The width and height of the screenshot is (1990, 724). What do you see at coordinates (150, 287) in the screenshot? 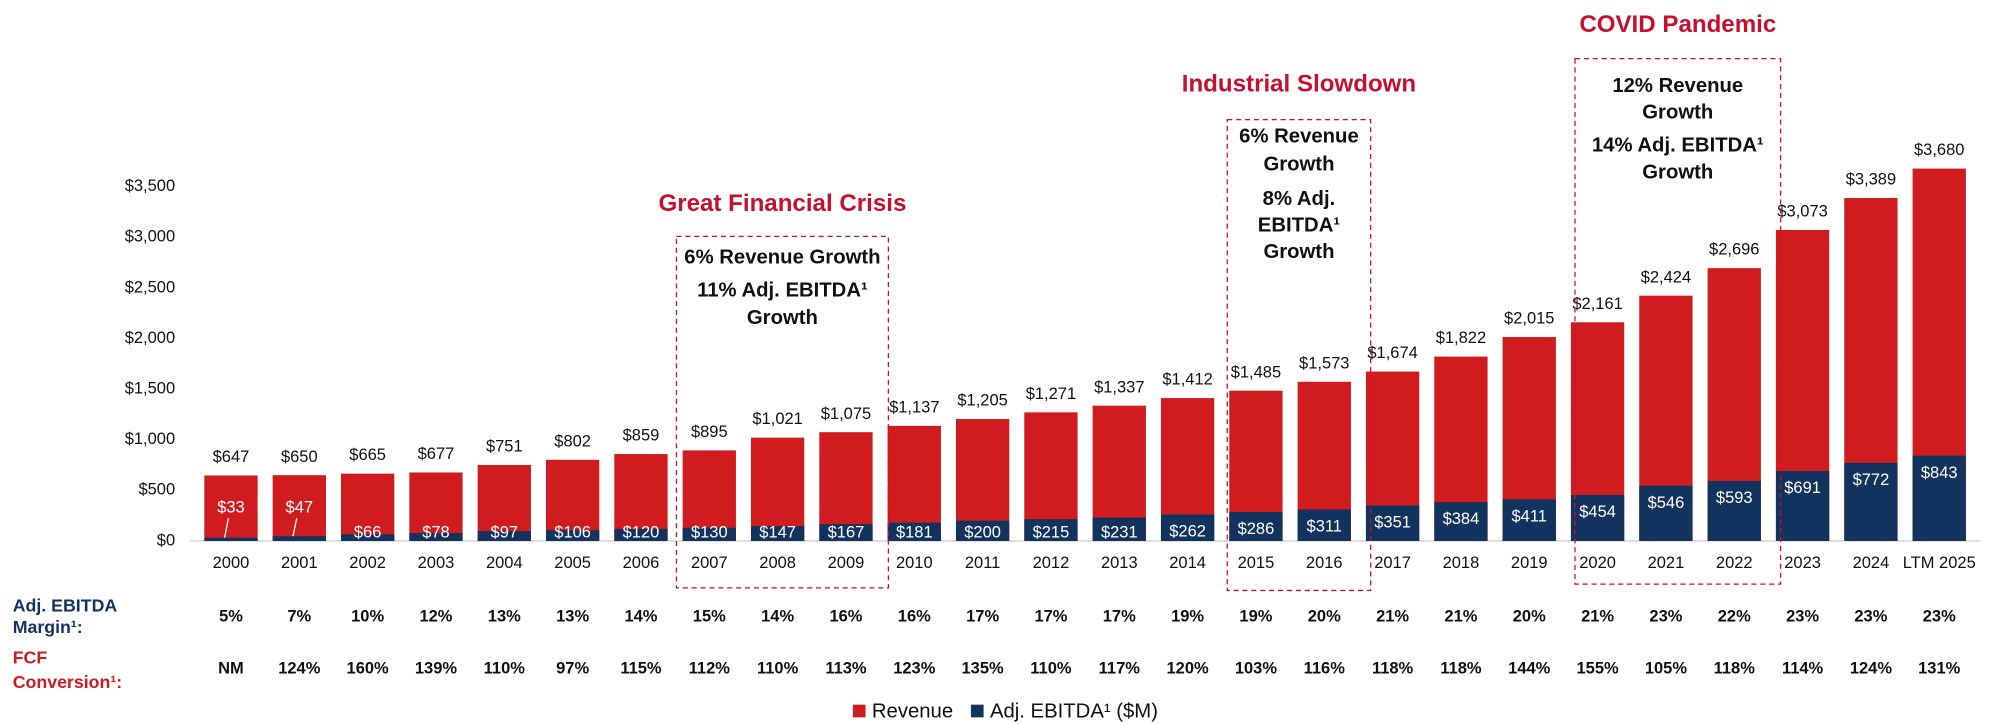
I see `y-tick-label: $2,500` at bounding box center [150, 287].